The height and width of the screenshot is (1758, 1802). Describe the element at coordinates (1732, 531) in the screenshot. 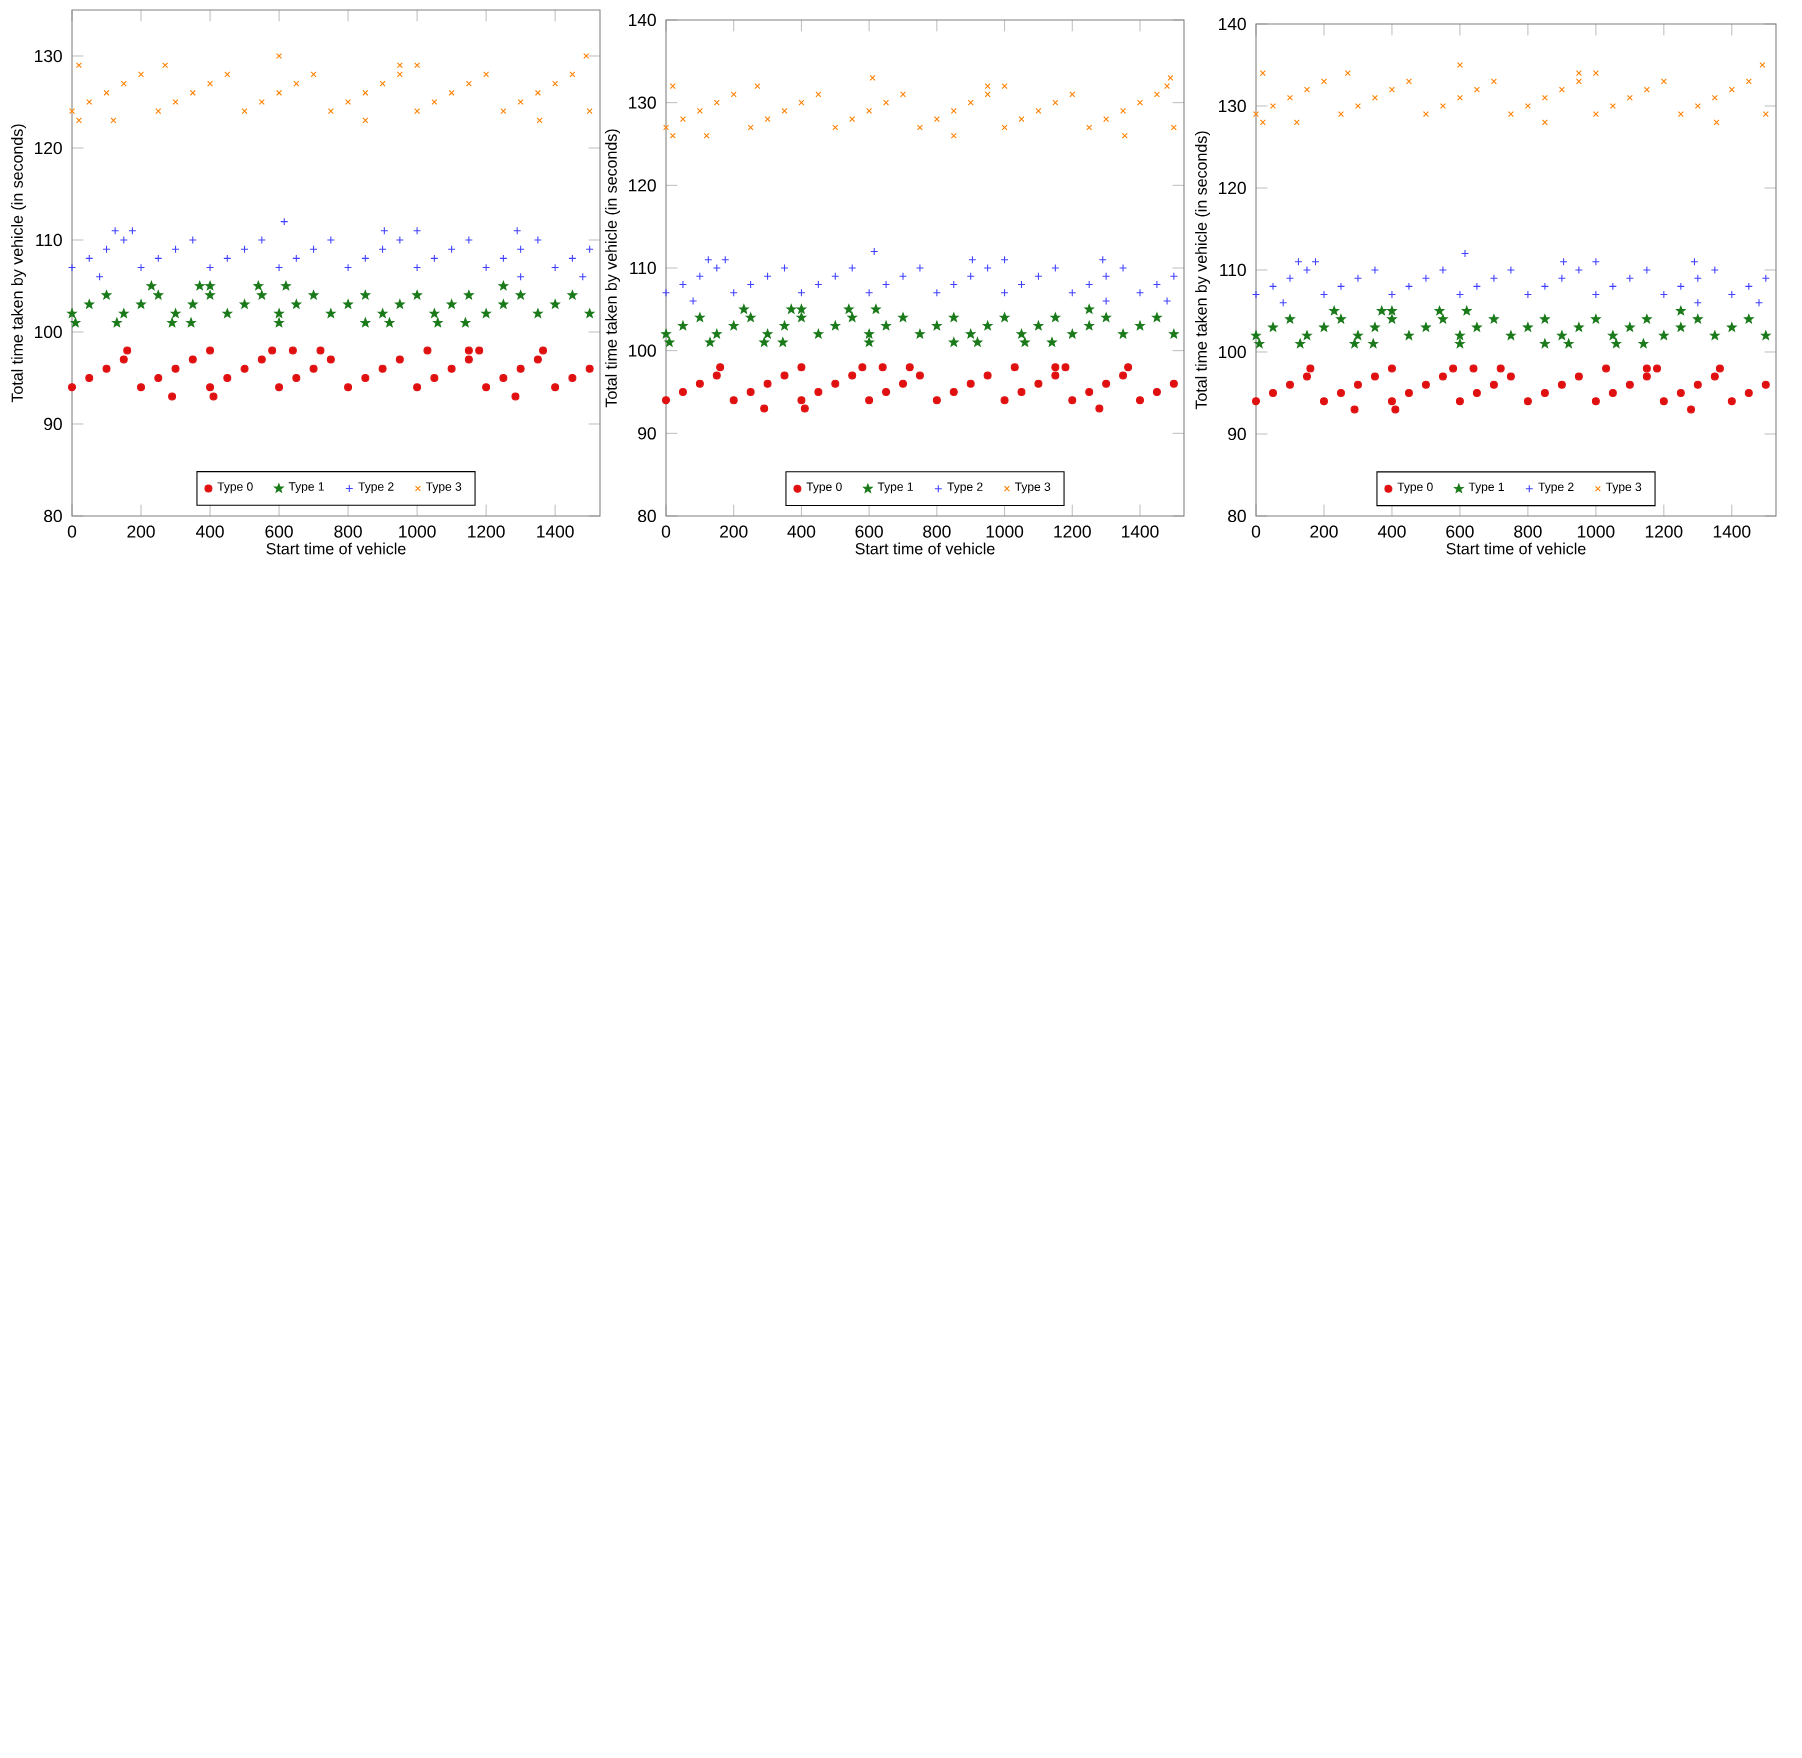

I see `x-tick-label: 1400` at that location.